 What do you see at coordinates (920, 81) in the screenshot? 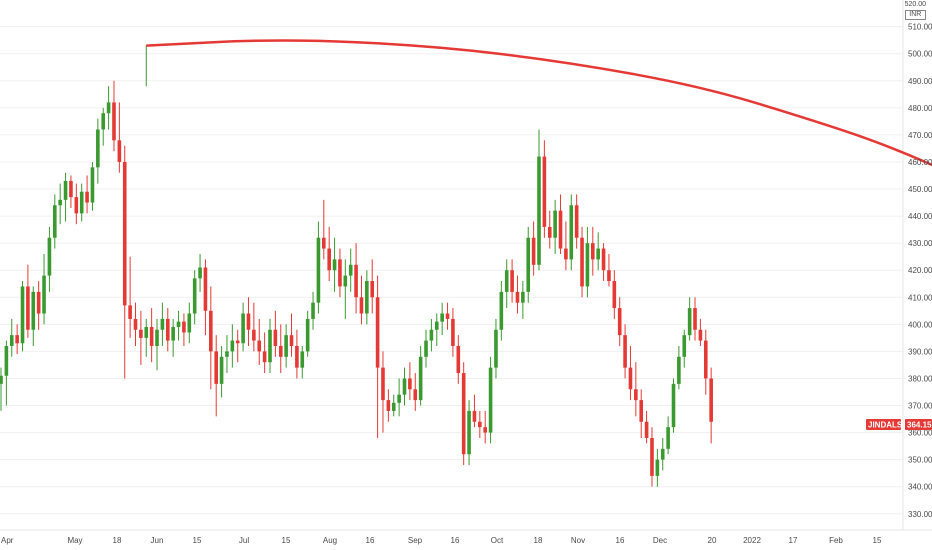
I see `y-tick-label: 490.00` at bounding box center [920, 81].